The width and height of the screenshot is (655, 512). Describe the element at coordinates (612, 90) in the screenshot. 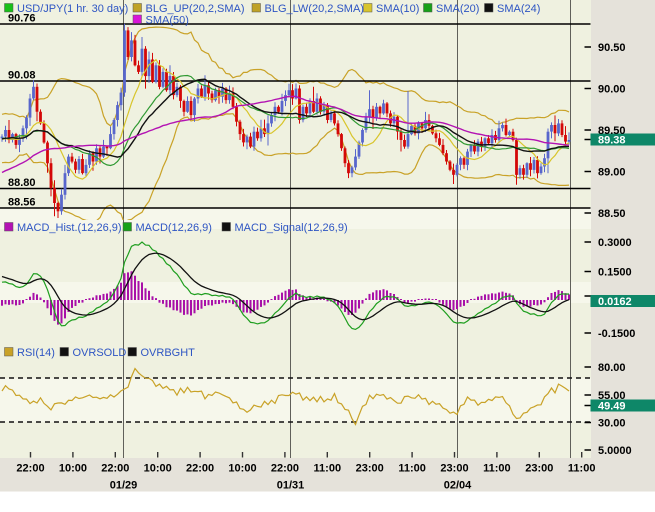

I see `svg-text: 90.00` at that location.